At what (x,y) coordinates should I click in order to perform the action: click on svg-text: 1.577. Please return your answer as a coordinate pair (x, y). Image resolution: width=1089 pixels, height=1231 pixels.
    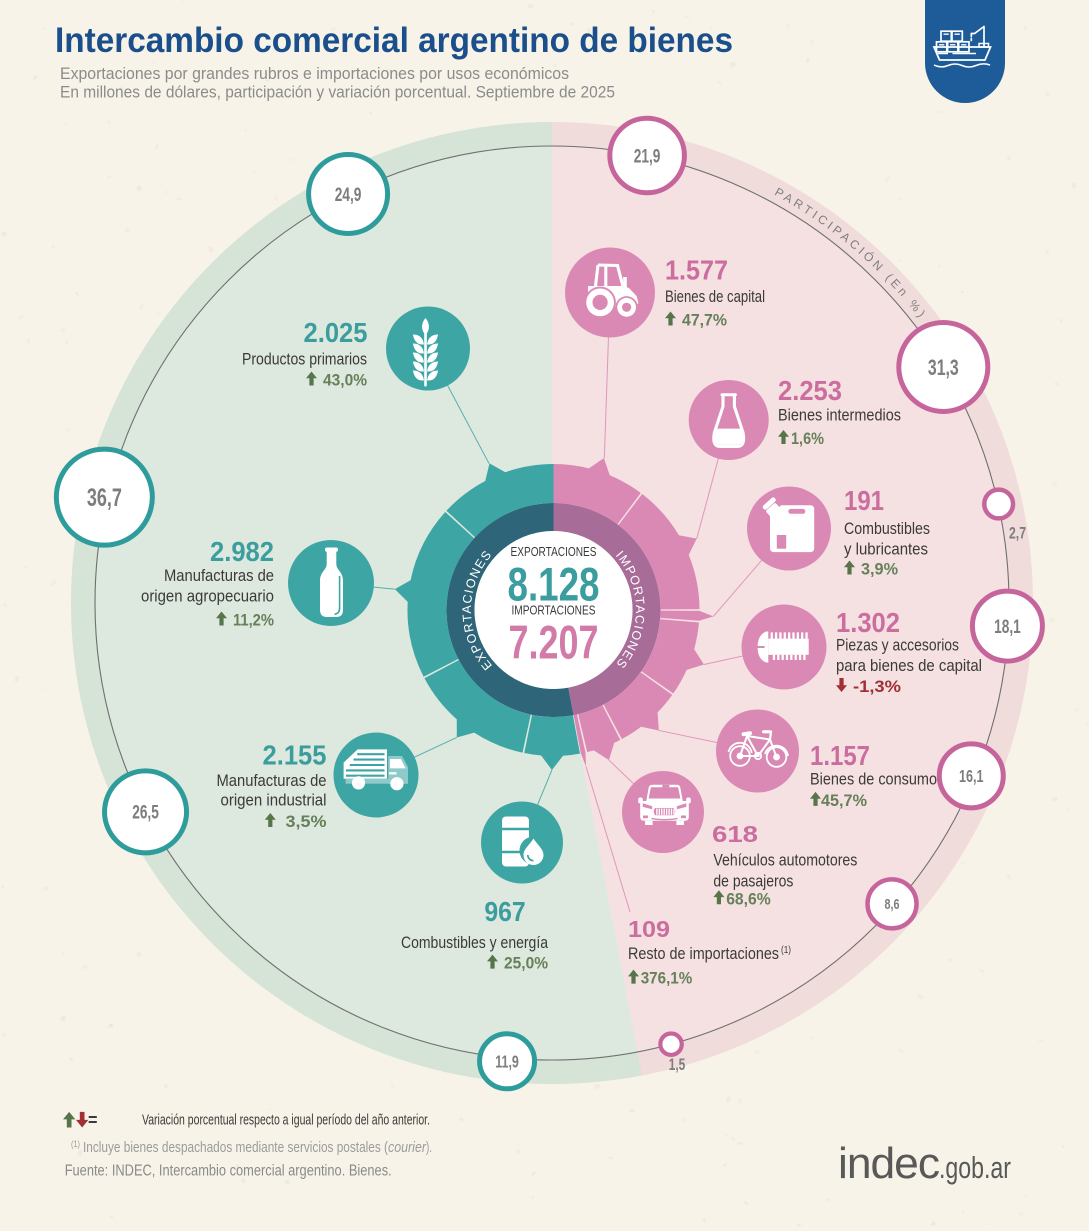
    Looking at the image, I should click on (696, 270).